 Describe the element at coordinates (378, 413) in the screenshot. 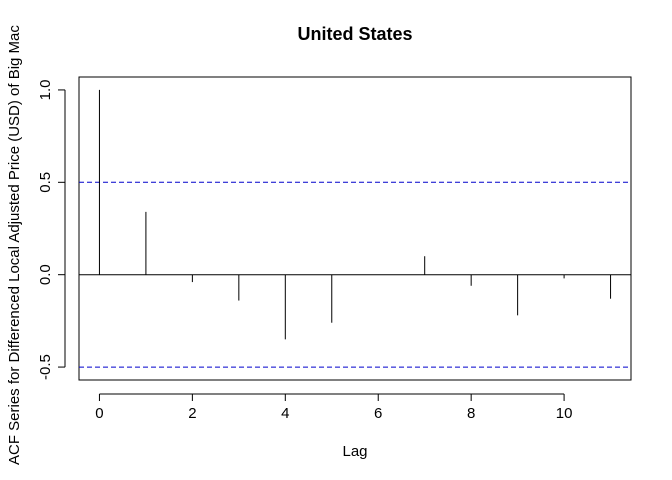

I see `x-tick-label: 6` at that location.